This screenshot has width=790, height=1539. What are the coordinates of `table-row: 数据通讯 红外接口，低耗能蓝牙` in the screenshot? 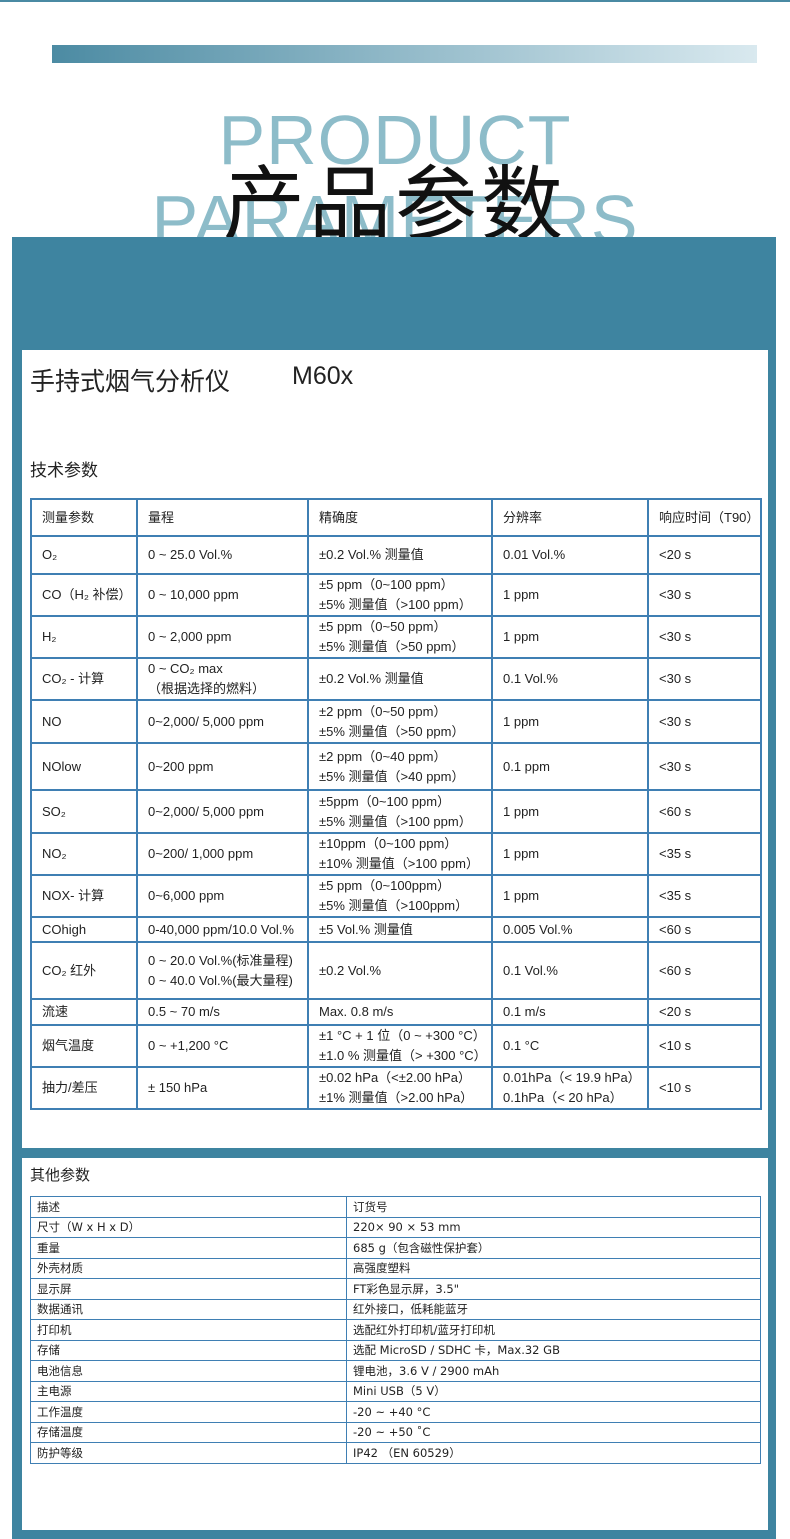 It's located at (395, 1309).